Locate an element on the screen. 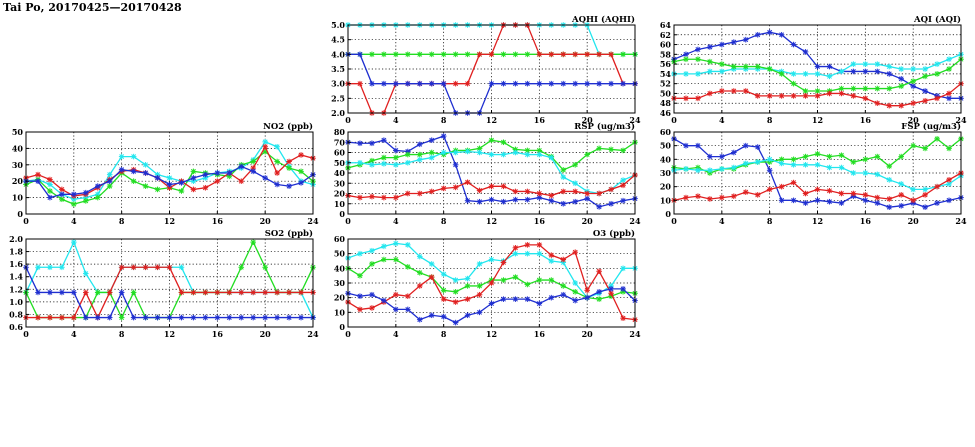 This screenshot has width=975, height=447. y-tick-label: 2.0 is located at coordinates (338, 113).